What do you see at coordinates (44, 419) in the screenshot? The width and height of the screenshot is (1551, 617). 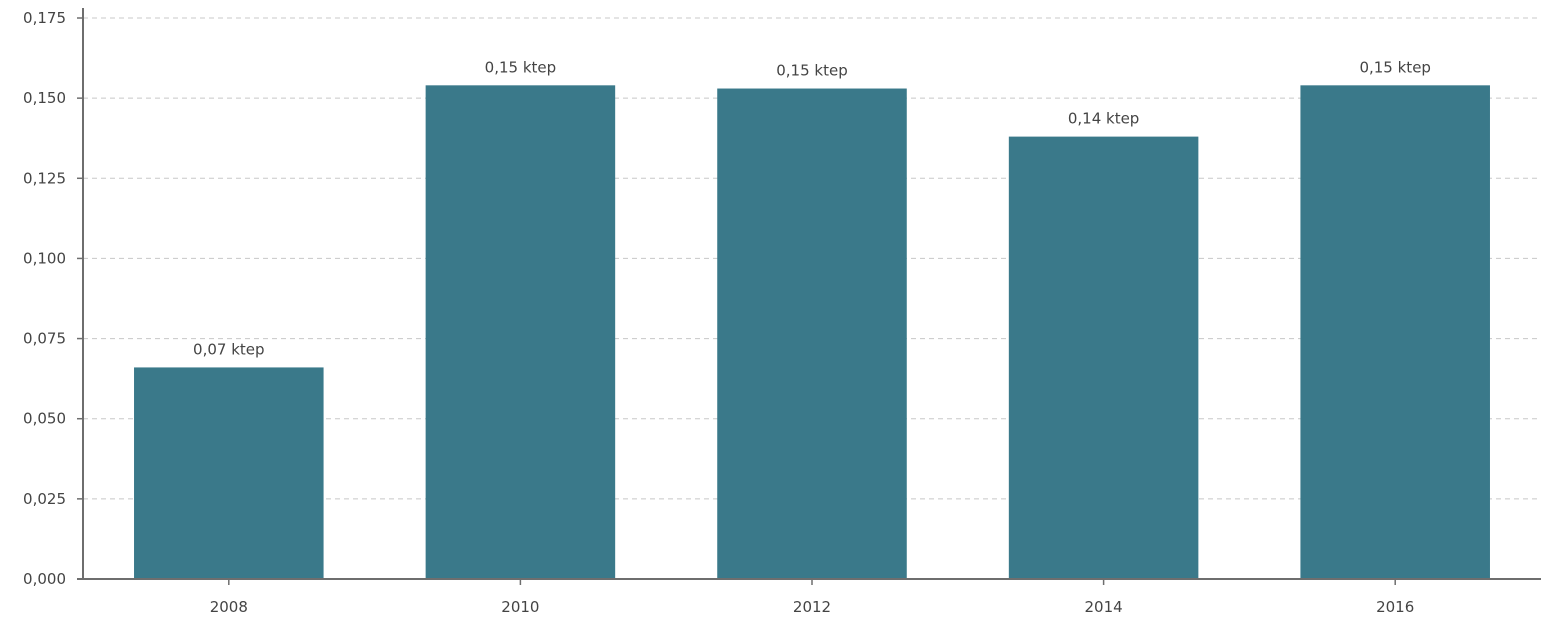 I see `y-tick-label: 0,050` at bounding box center [44, 419].